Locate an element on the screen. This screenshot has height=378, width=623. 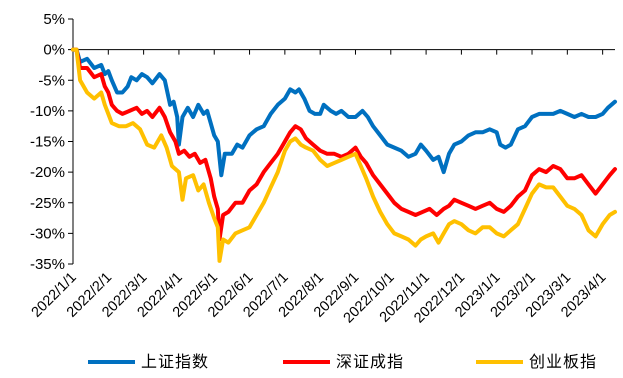
y-tick-label: -35% is located at coordinates (47, 264).